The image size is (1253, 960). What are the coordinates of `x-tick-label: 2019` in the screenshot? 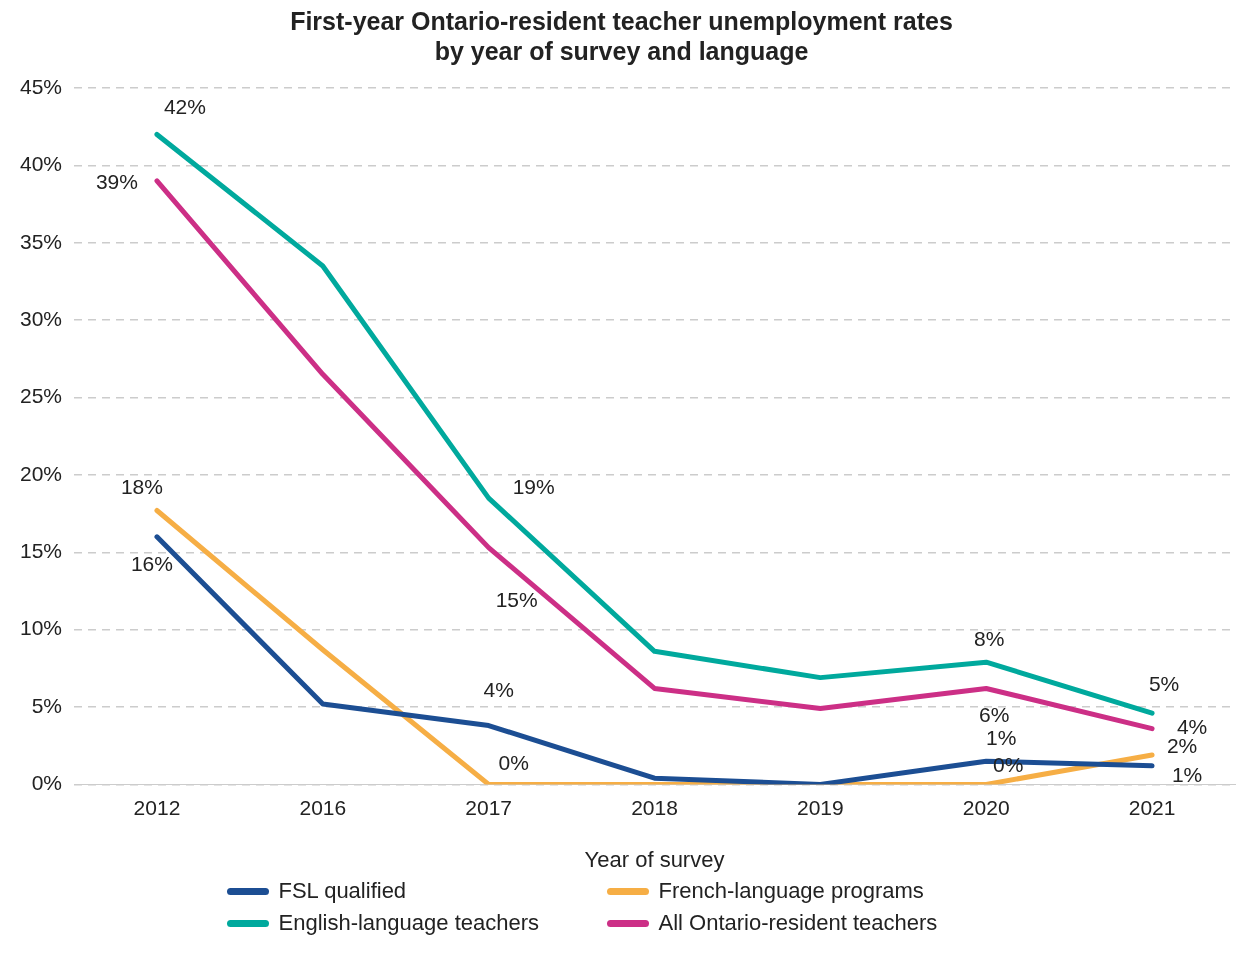 It's located at (820, 807).